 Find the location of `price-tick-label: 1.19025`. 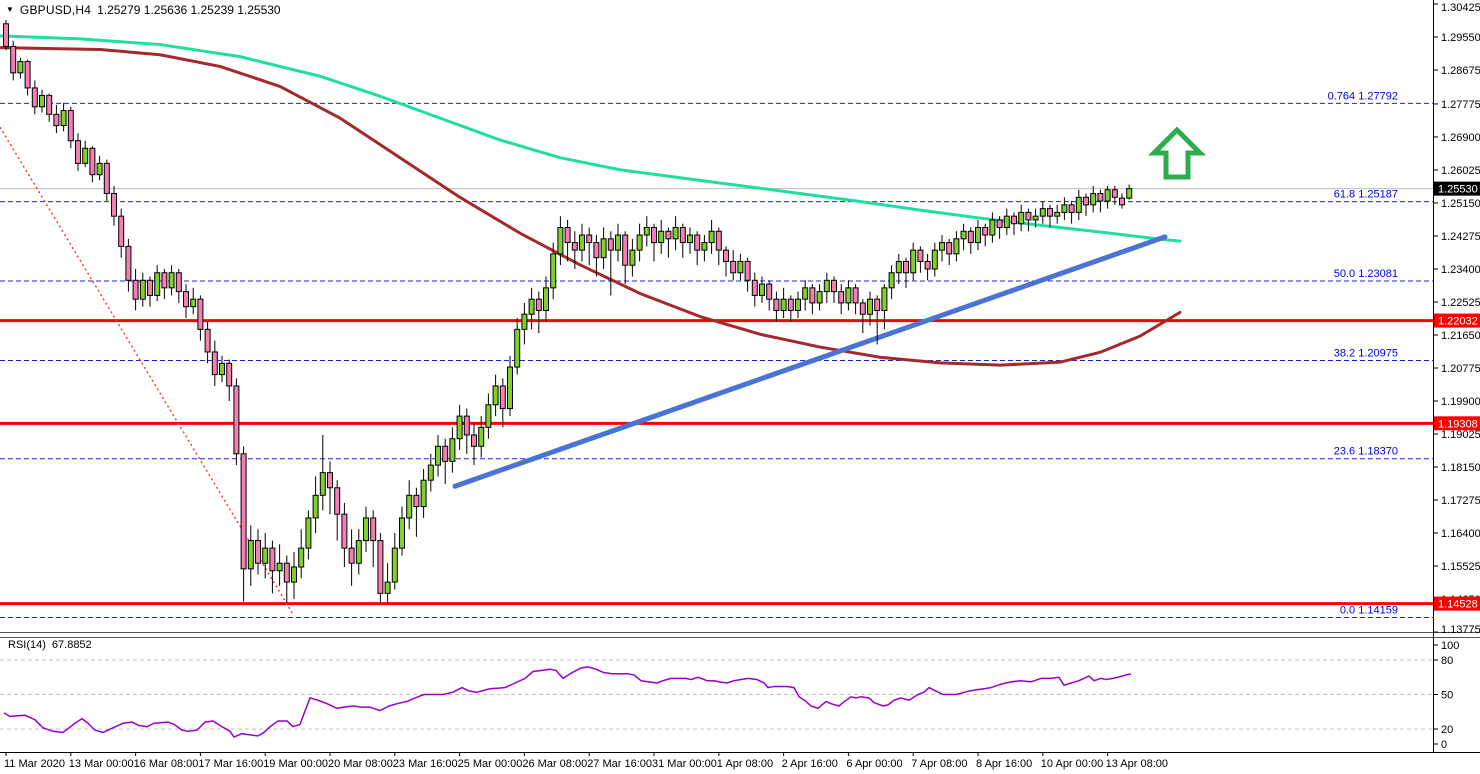

price-tick-label: 1.19025 is located at coordinates (1460, 435).